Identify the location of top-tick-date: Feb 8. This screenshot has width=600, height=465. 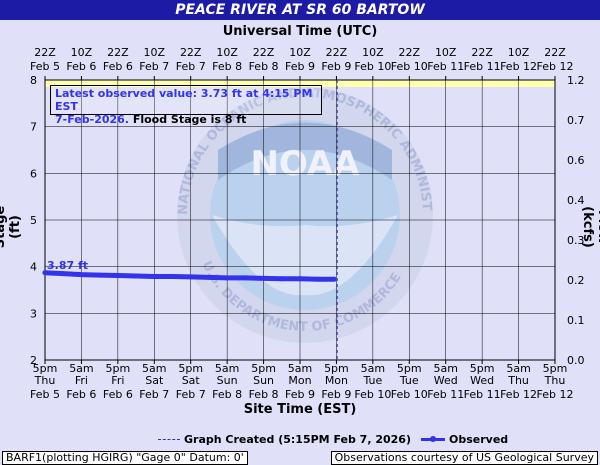
(264, 66).